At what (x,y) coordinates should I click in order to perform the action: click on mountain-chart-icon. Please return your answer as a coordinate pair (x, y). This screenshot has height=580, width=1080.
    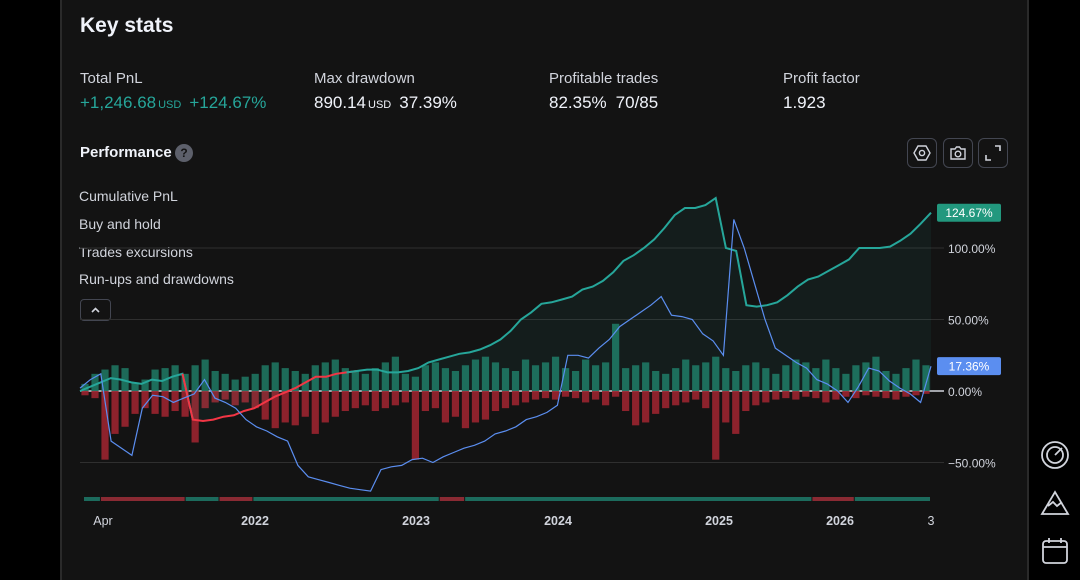
    Looking at the image, I should click on (1055, 503).